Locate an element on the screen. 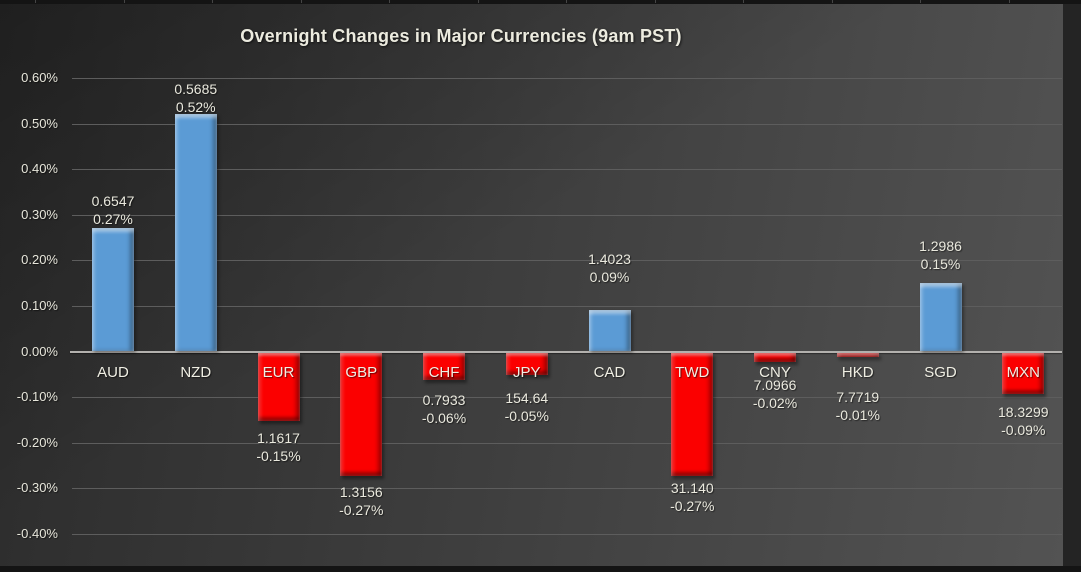  value-label: 31.140 -0.27% is located at coordinates (692, 497).